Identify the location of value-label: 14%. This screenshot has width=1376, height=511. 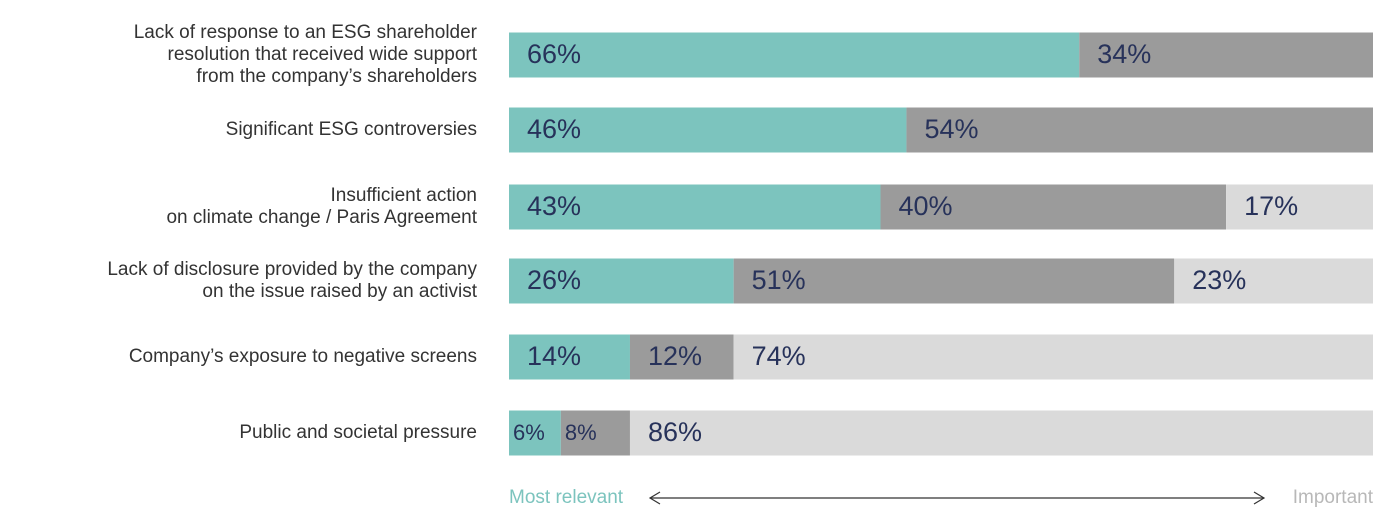
(554, 356).